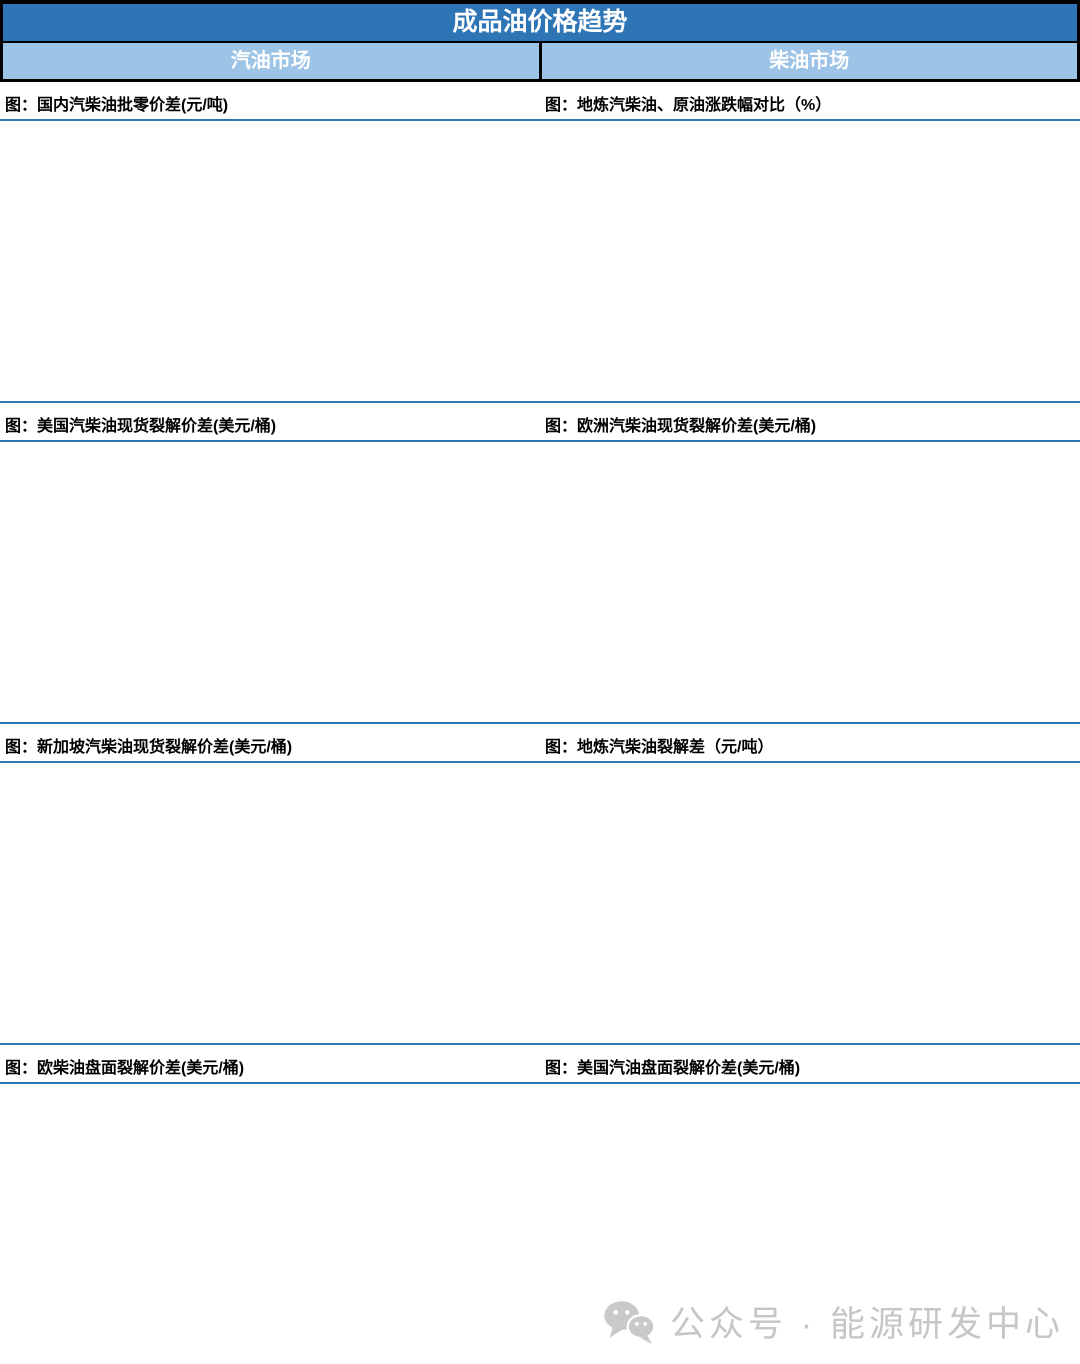 The image size is (1080, 1364). Describe the element at coordinates (270, 427) in the screenshot. I see `chart-title: 图：美国汽柴油现货裂解价差(美元/桶)` at that location.